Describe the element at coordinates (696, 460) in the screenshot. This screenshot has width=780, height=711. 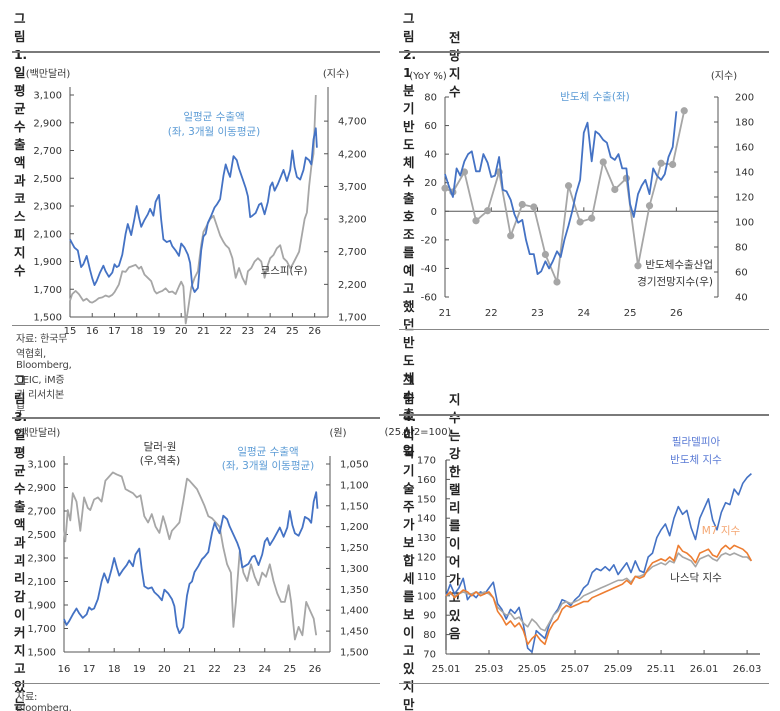
I see `chart-annotation: 반도체 지수` at that location.